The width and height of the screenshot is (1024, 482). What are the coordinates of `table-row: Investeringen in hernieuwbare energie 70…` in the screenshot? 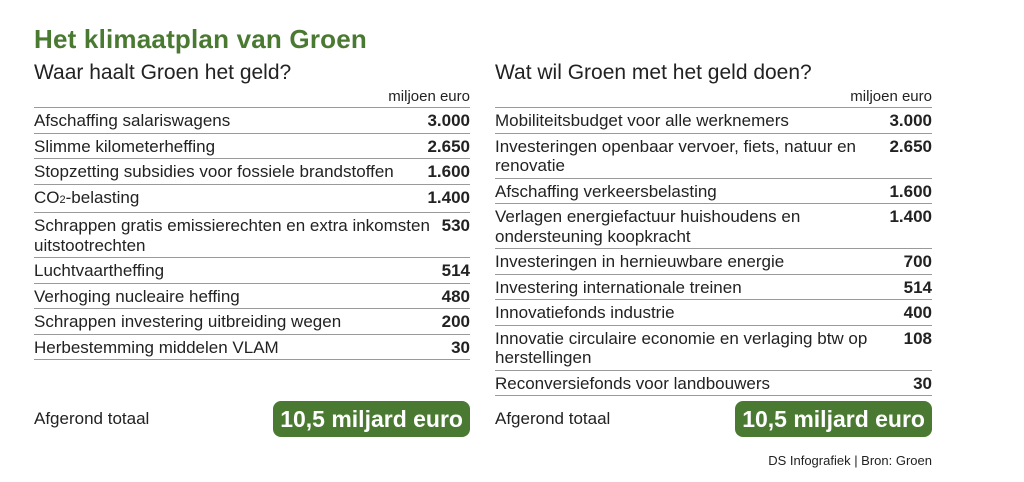 It's located at (713, 262).